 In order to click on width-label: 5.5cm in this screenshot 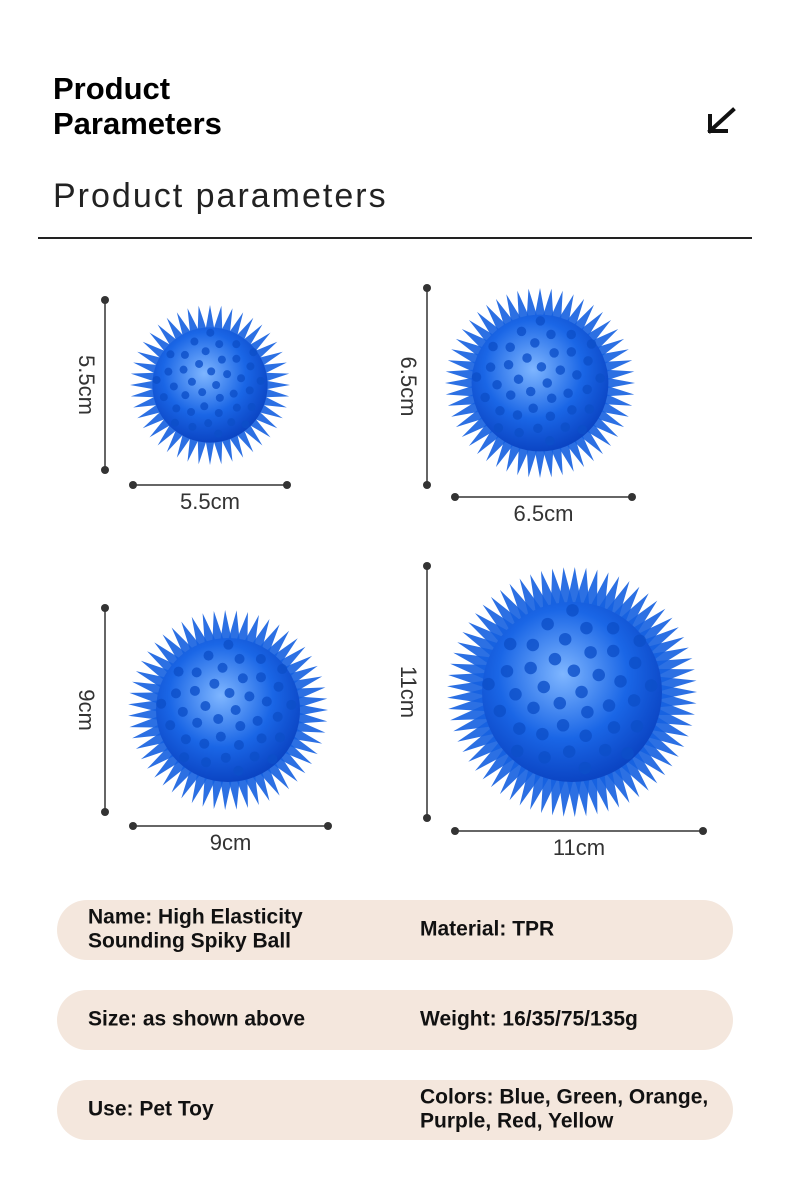, I will do `click(210, 501)`.